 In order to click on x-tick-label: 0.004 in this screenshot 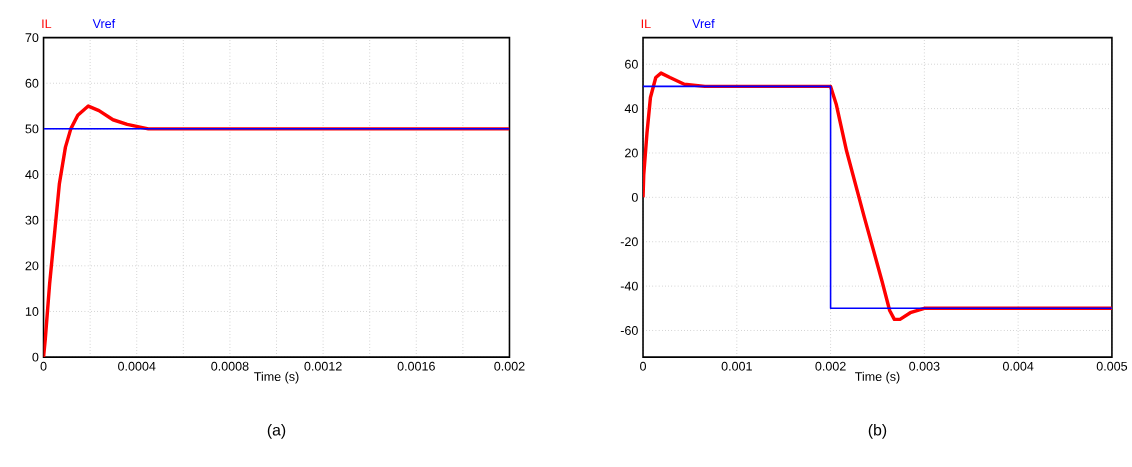, I will do `click(1018, 366)`.